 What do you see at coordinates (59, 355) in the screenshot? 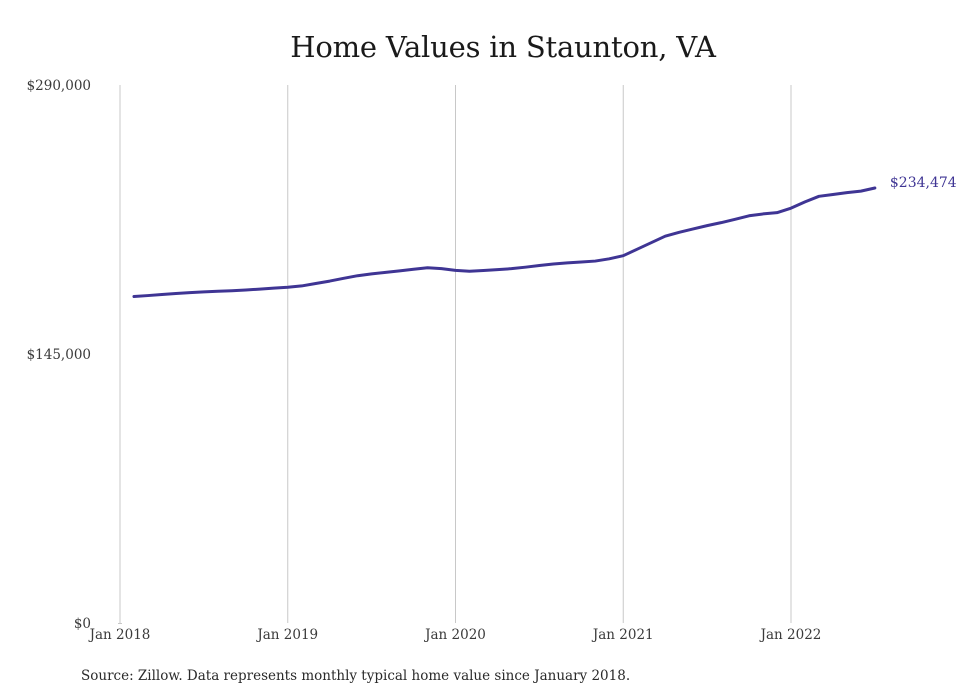
I see `y-tick-label: $145,000` at bounding box center [59, 355].